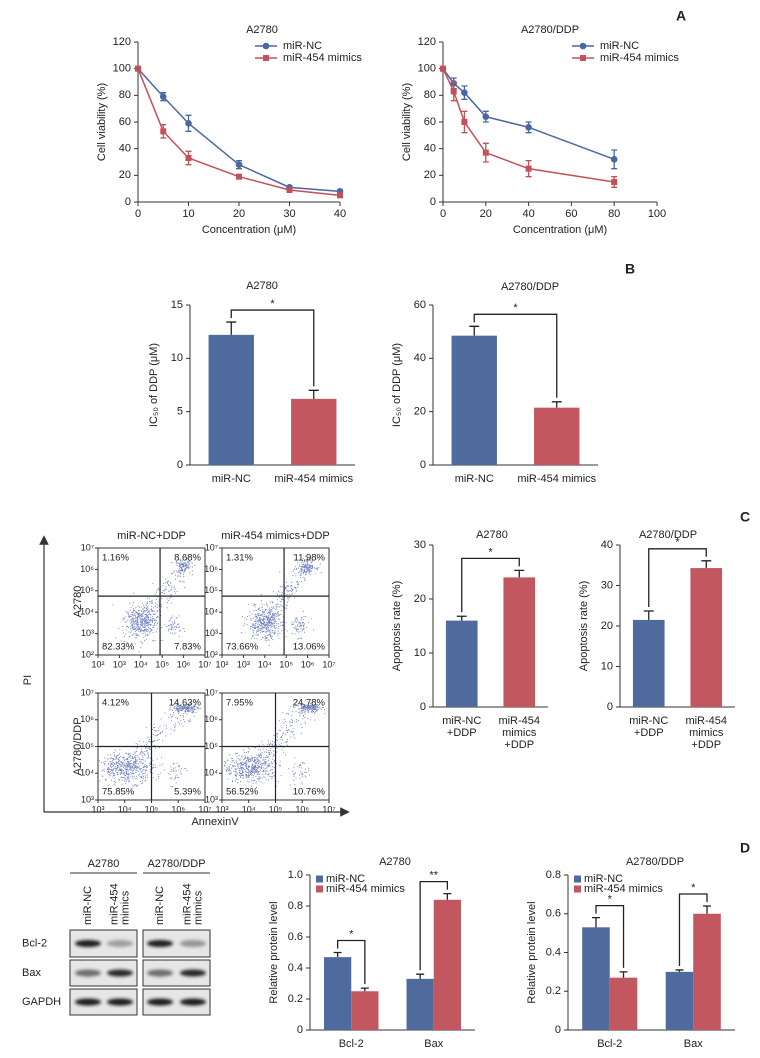  I want to click on marker, so click(443, 68).